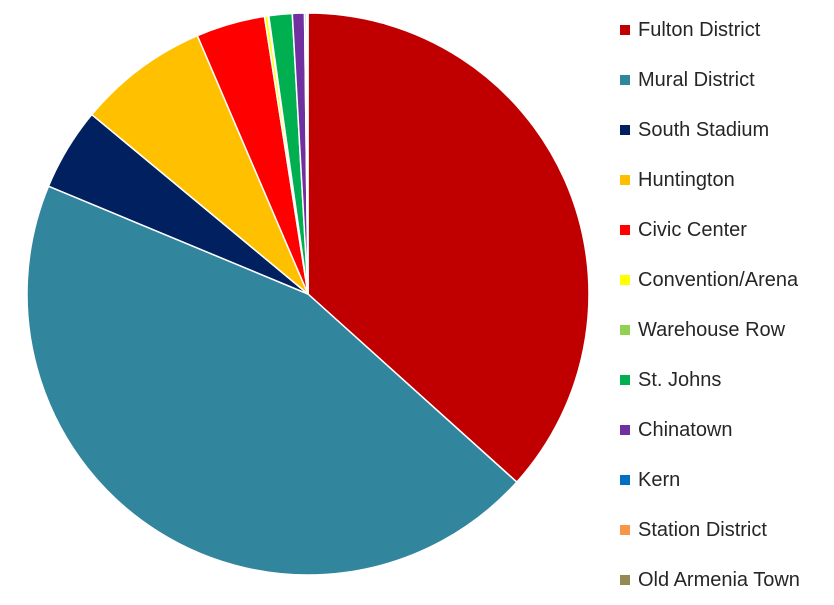  I want to click on legend-label: Warehouse Row, so click(712, 329).